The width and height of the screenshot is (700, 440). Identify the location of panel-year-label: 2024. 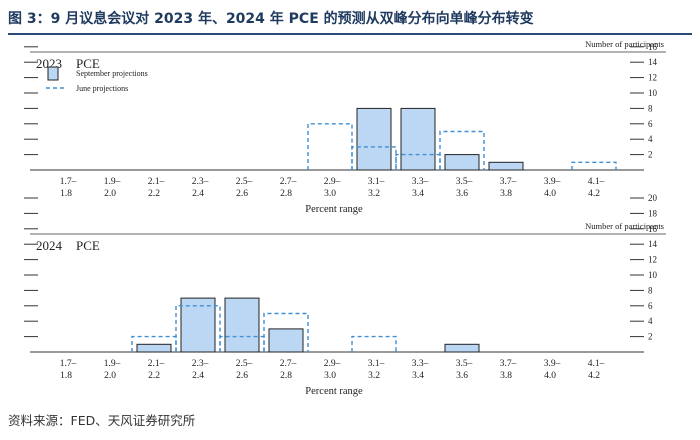
(49, 245).